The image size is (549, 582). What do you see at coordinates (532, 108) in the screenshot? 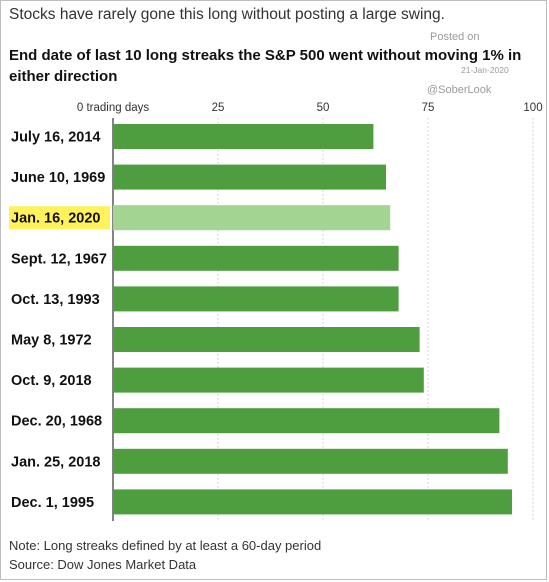
I see `tick-label-100: 100` at bounding box center [532, 108].